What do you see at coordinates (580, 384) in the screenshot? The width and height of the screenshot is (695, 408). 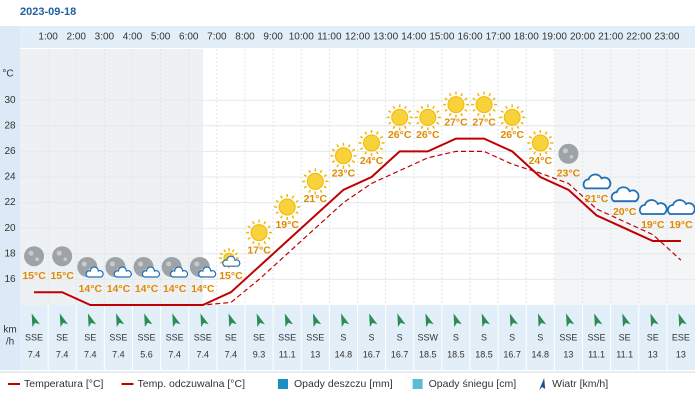 I see `legend-label: Wiatr [km/h]` at bounding box center [580, 384].